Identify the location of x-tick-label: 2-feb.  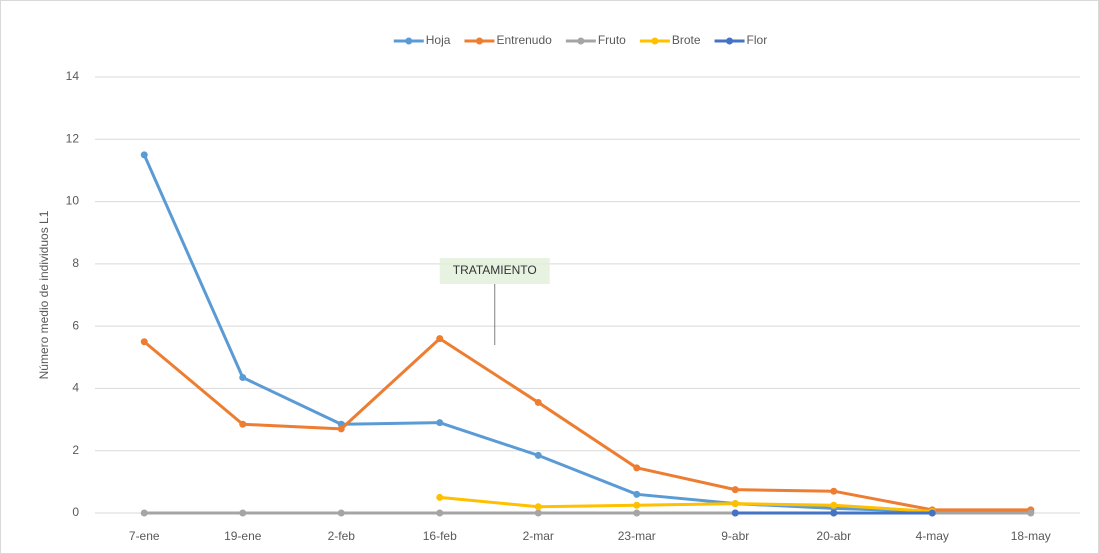
(342, 536).